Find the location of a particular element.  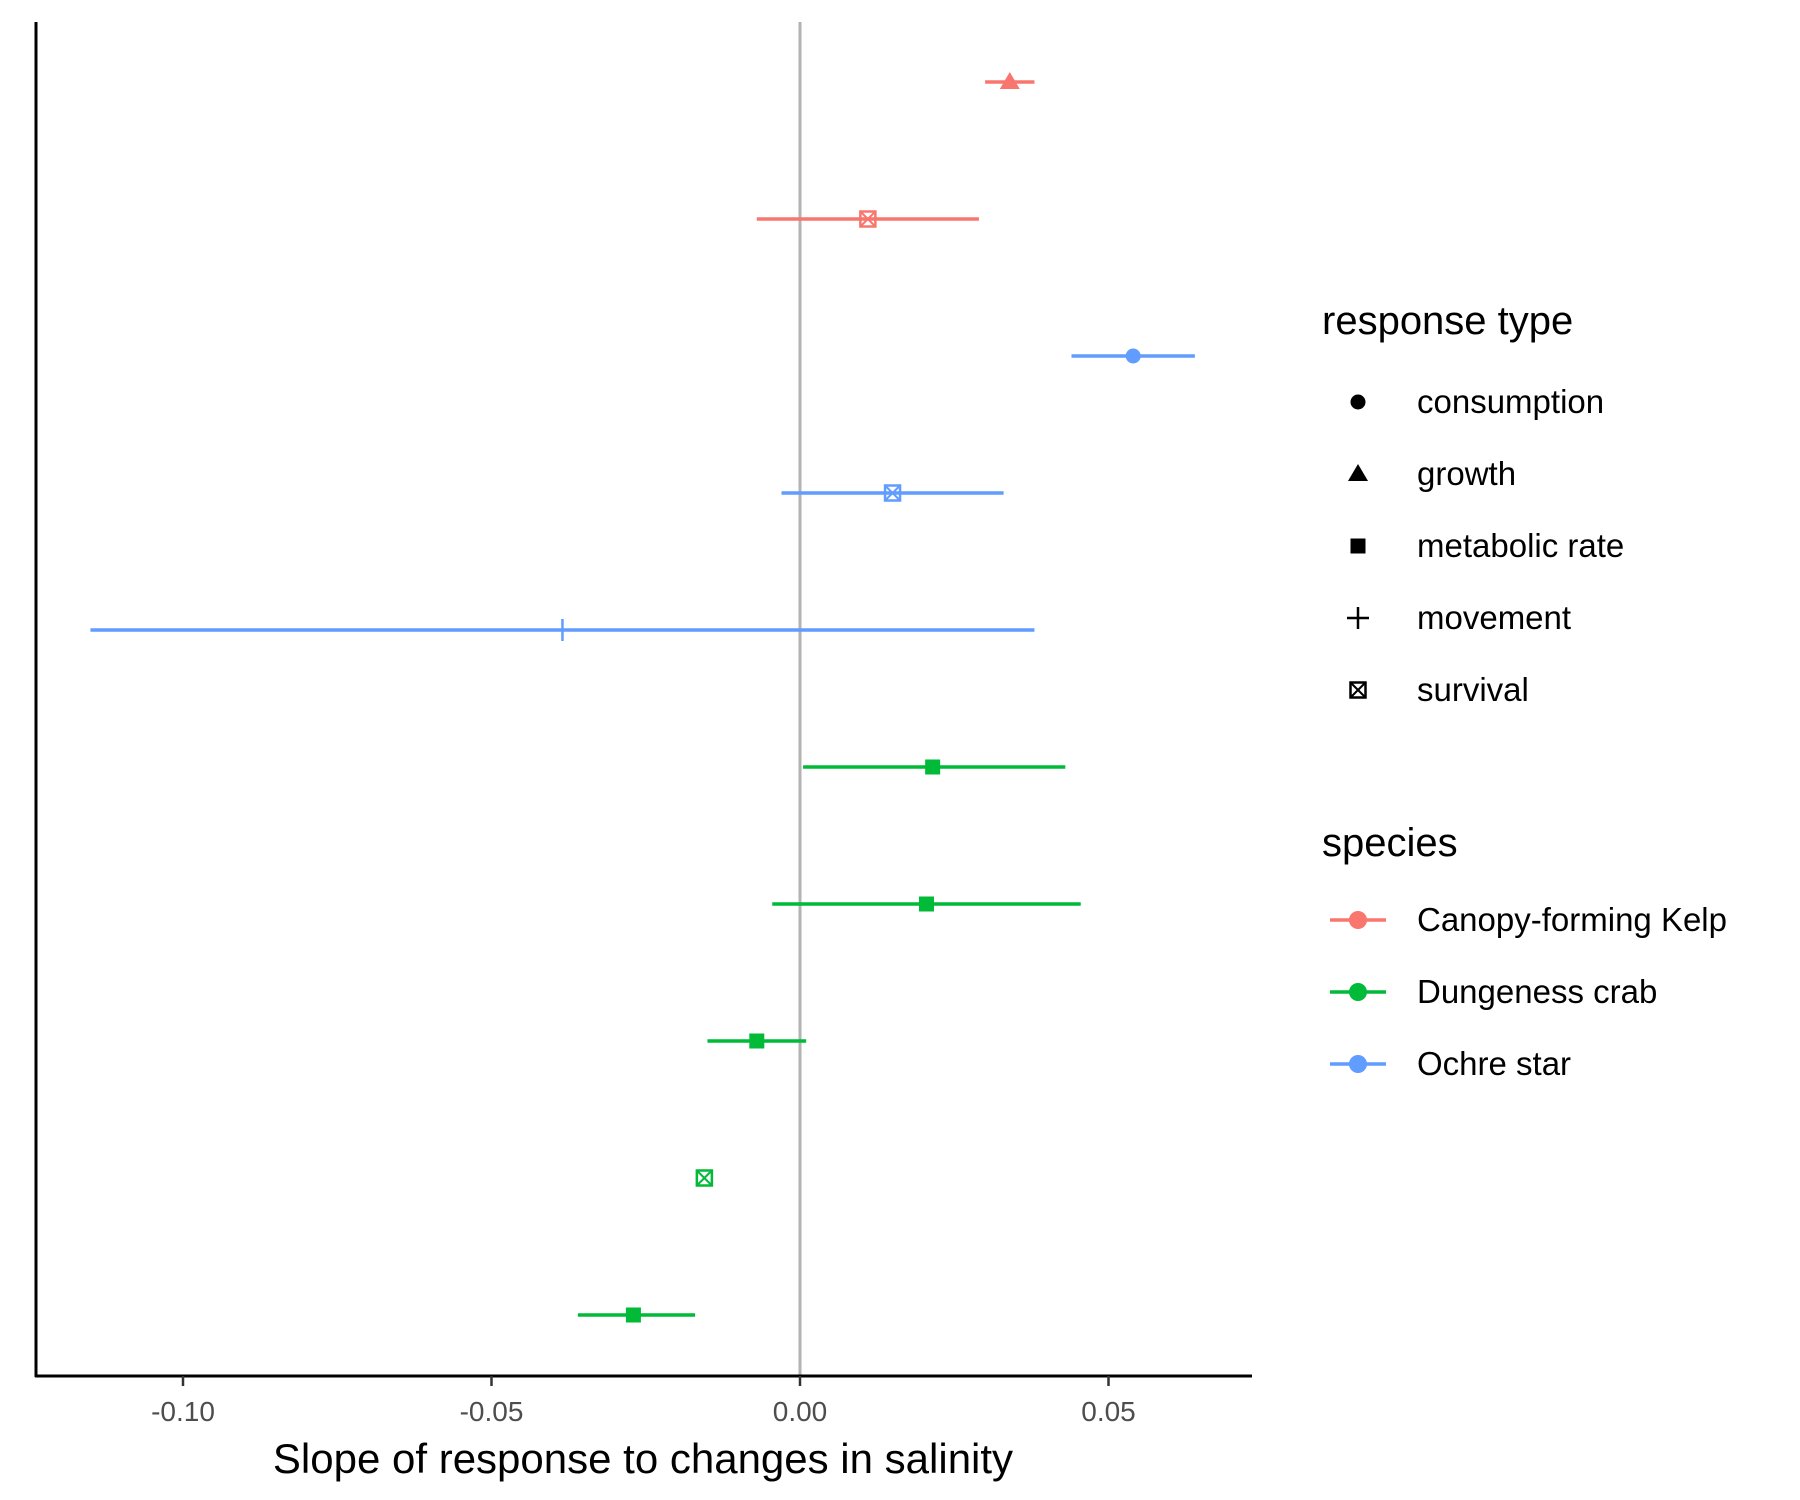

x-tick-label: -0.05 is located at coordinates (492, 1411).